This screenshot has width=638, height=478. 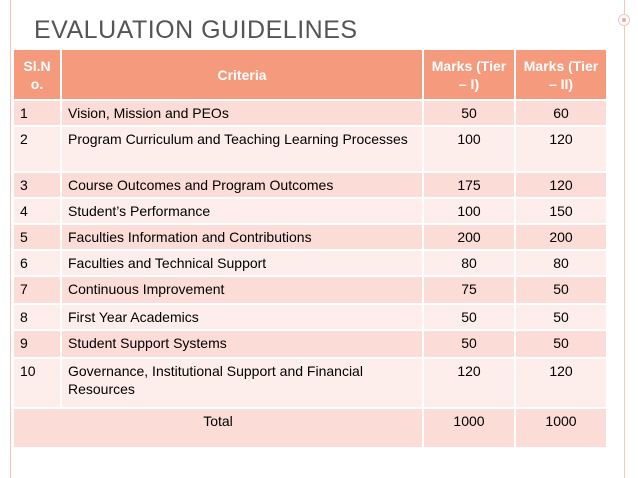 I want to click on row-tier2: 200, so click(x=561, y=237).